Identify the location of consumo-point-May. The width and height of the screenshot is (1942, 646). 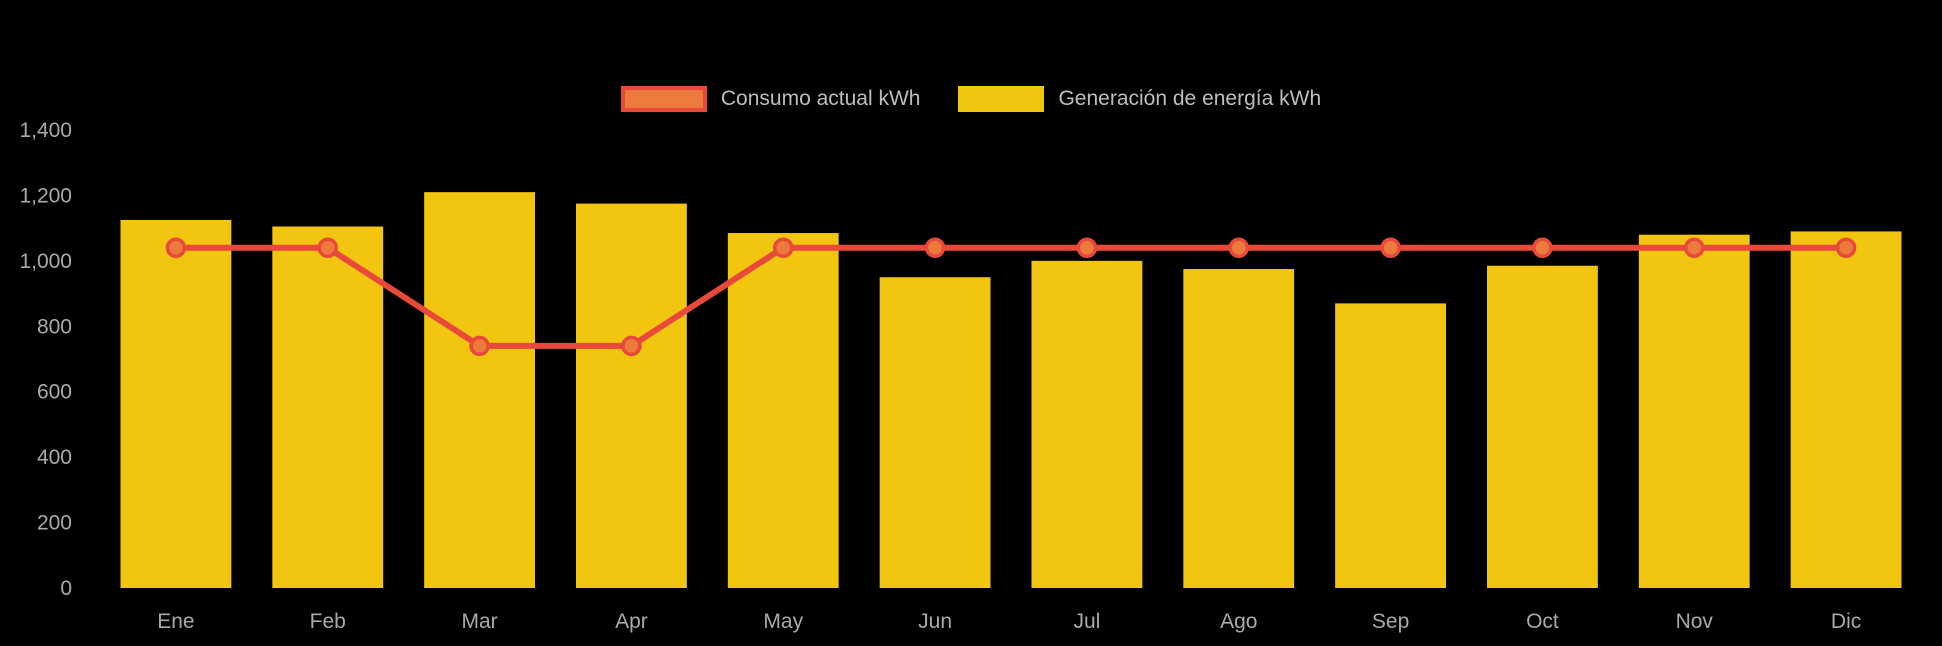
(783, 248).